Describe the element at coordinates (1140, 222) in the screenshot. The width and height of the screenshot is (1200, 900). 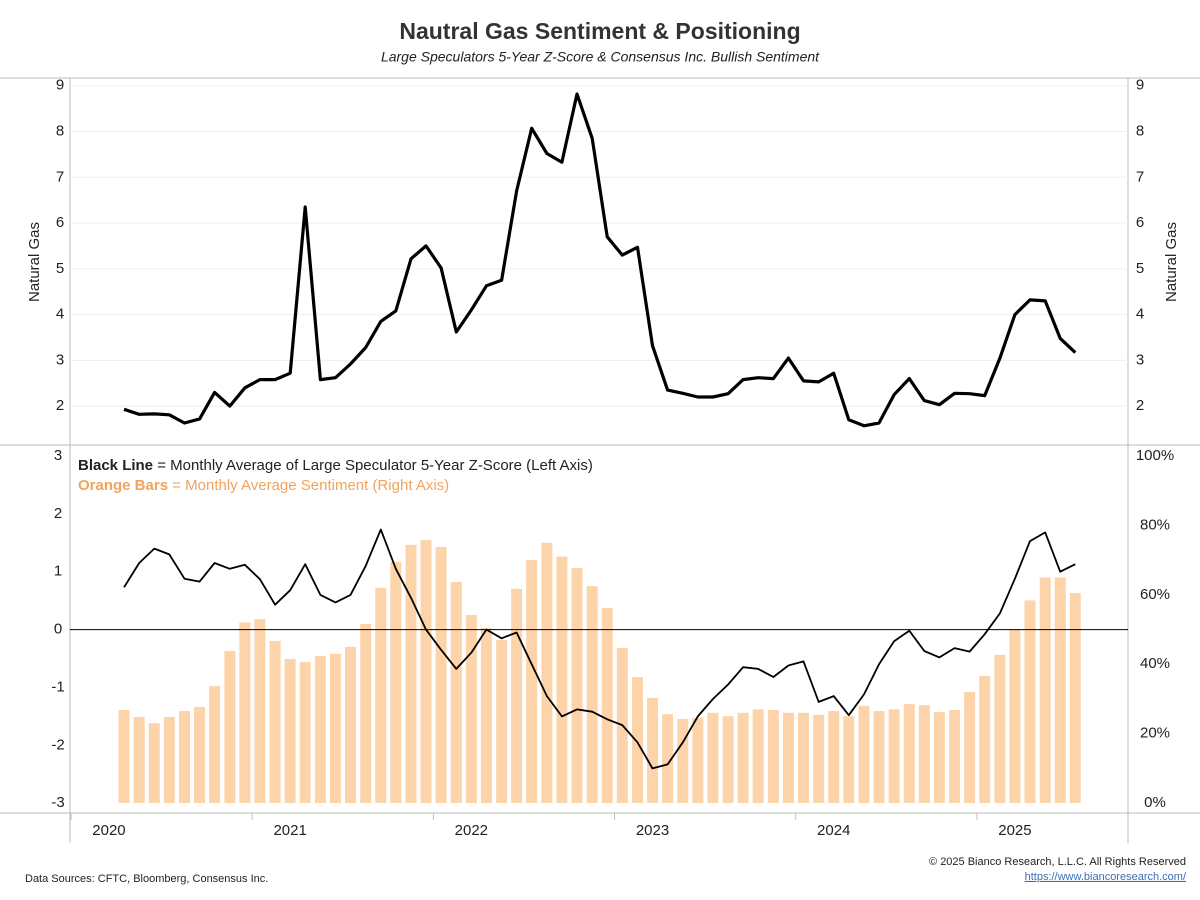
I see `y2-tick-label: 6` at that location.